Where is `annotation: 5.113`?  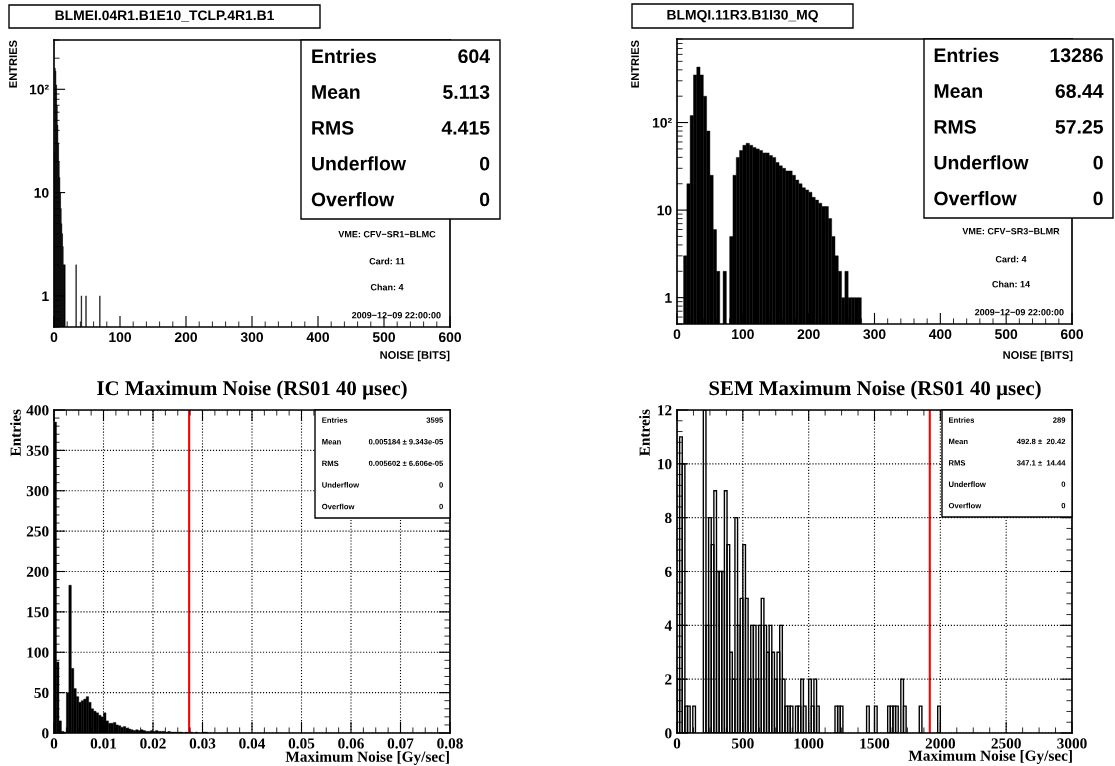
annotation: 5.113 is located at coordinates (466, 92).